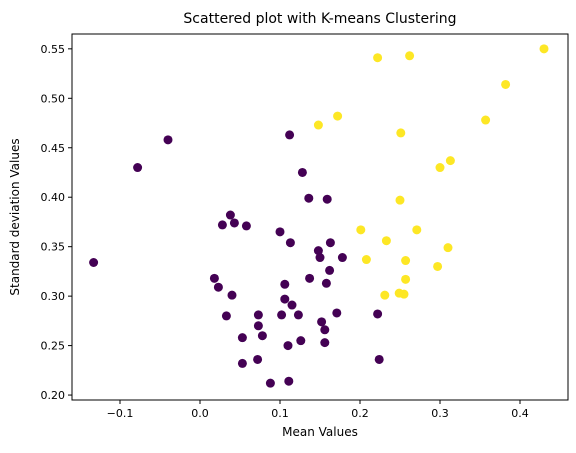 Image resolution: width=576 pixels, height=453 pixels. What do you see at coordinates (520, 413) in the screenshot?
I see `x-tick-label: 0.4` at bounding box center [520, 413].